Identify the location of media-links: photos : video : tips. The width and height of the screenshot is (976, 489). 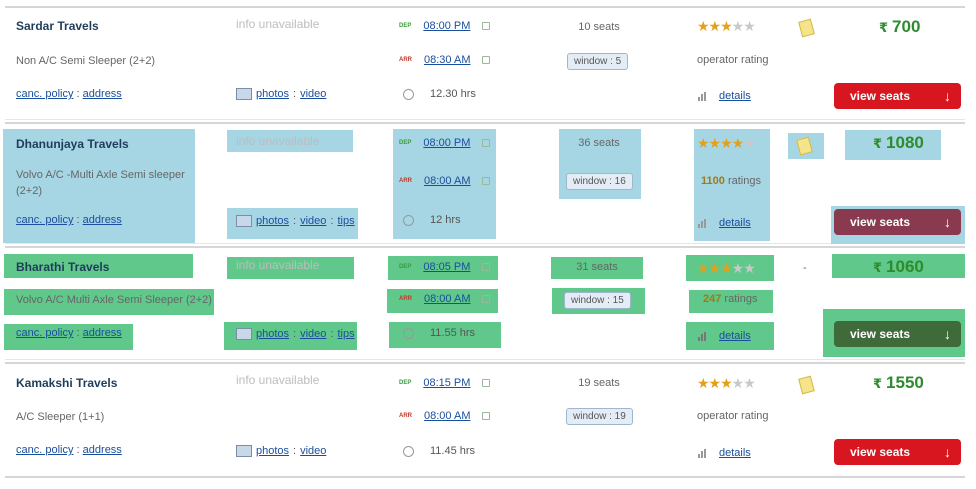
(295, 221).